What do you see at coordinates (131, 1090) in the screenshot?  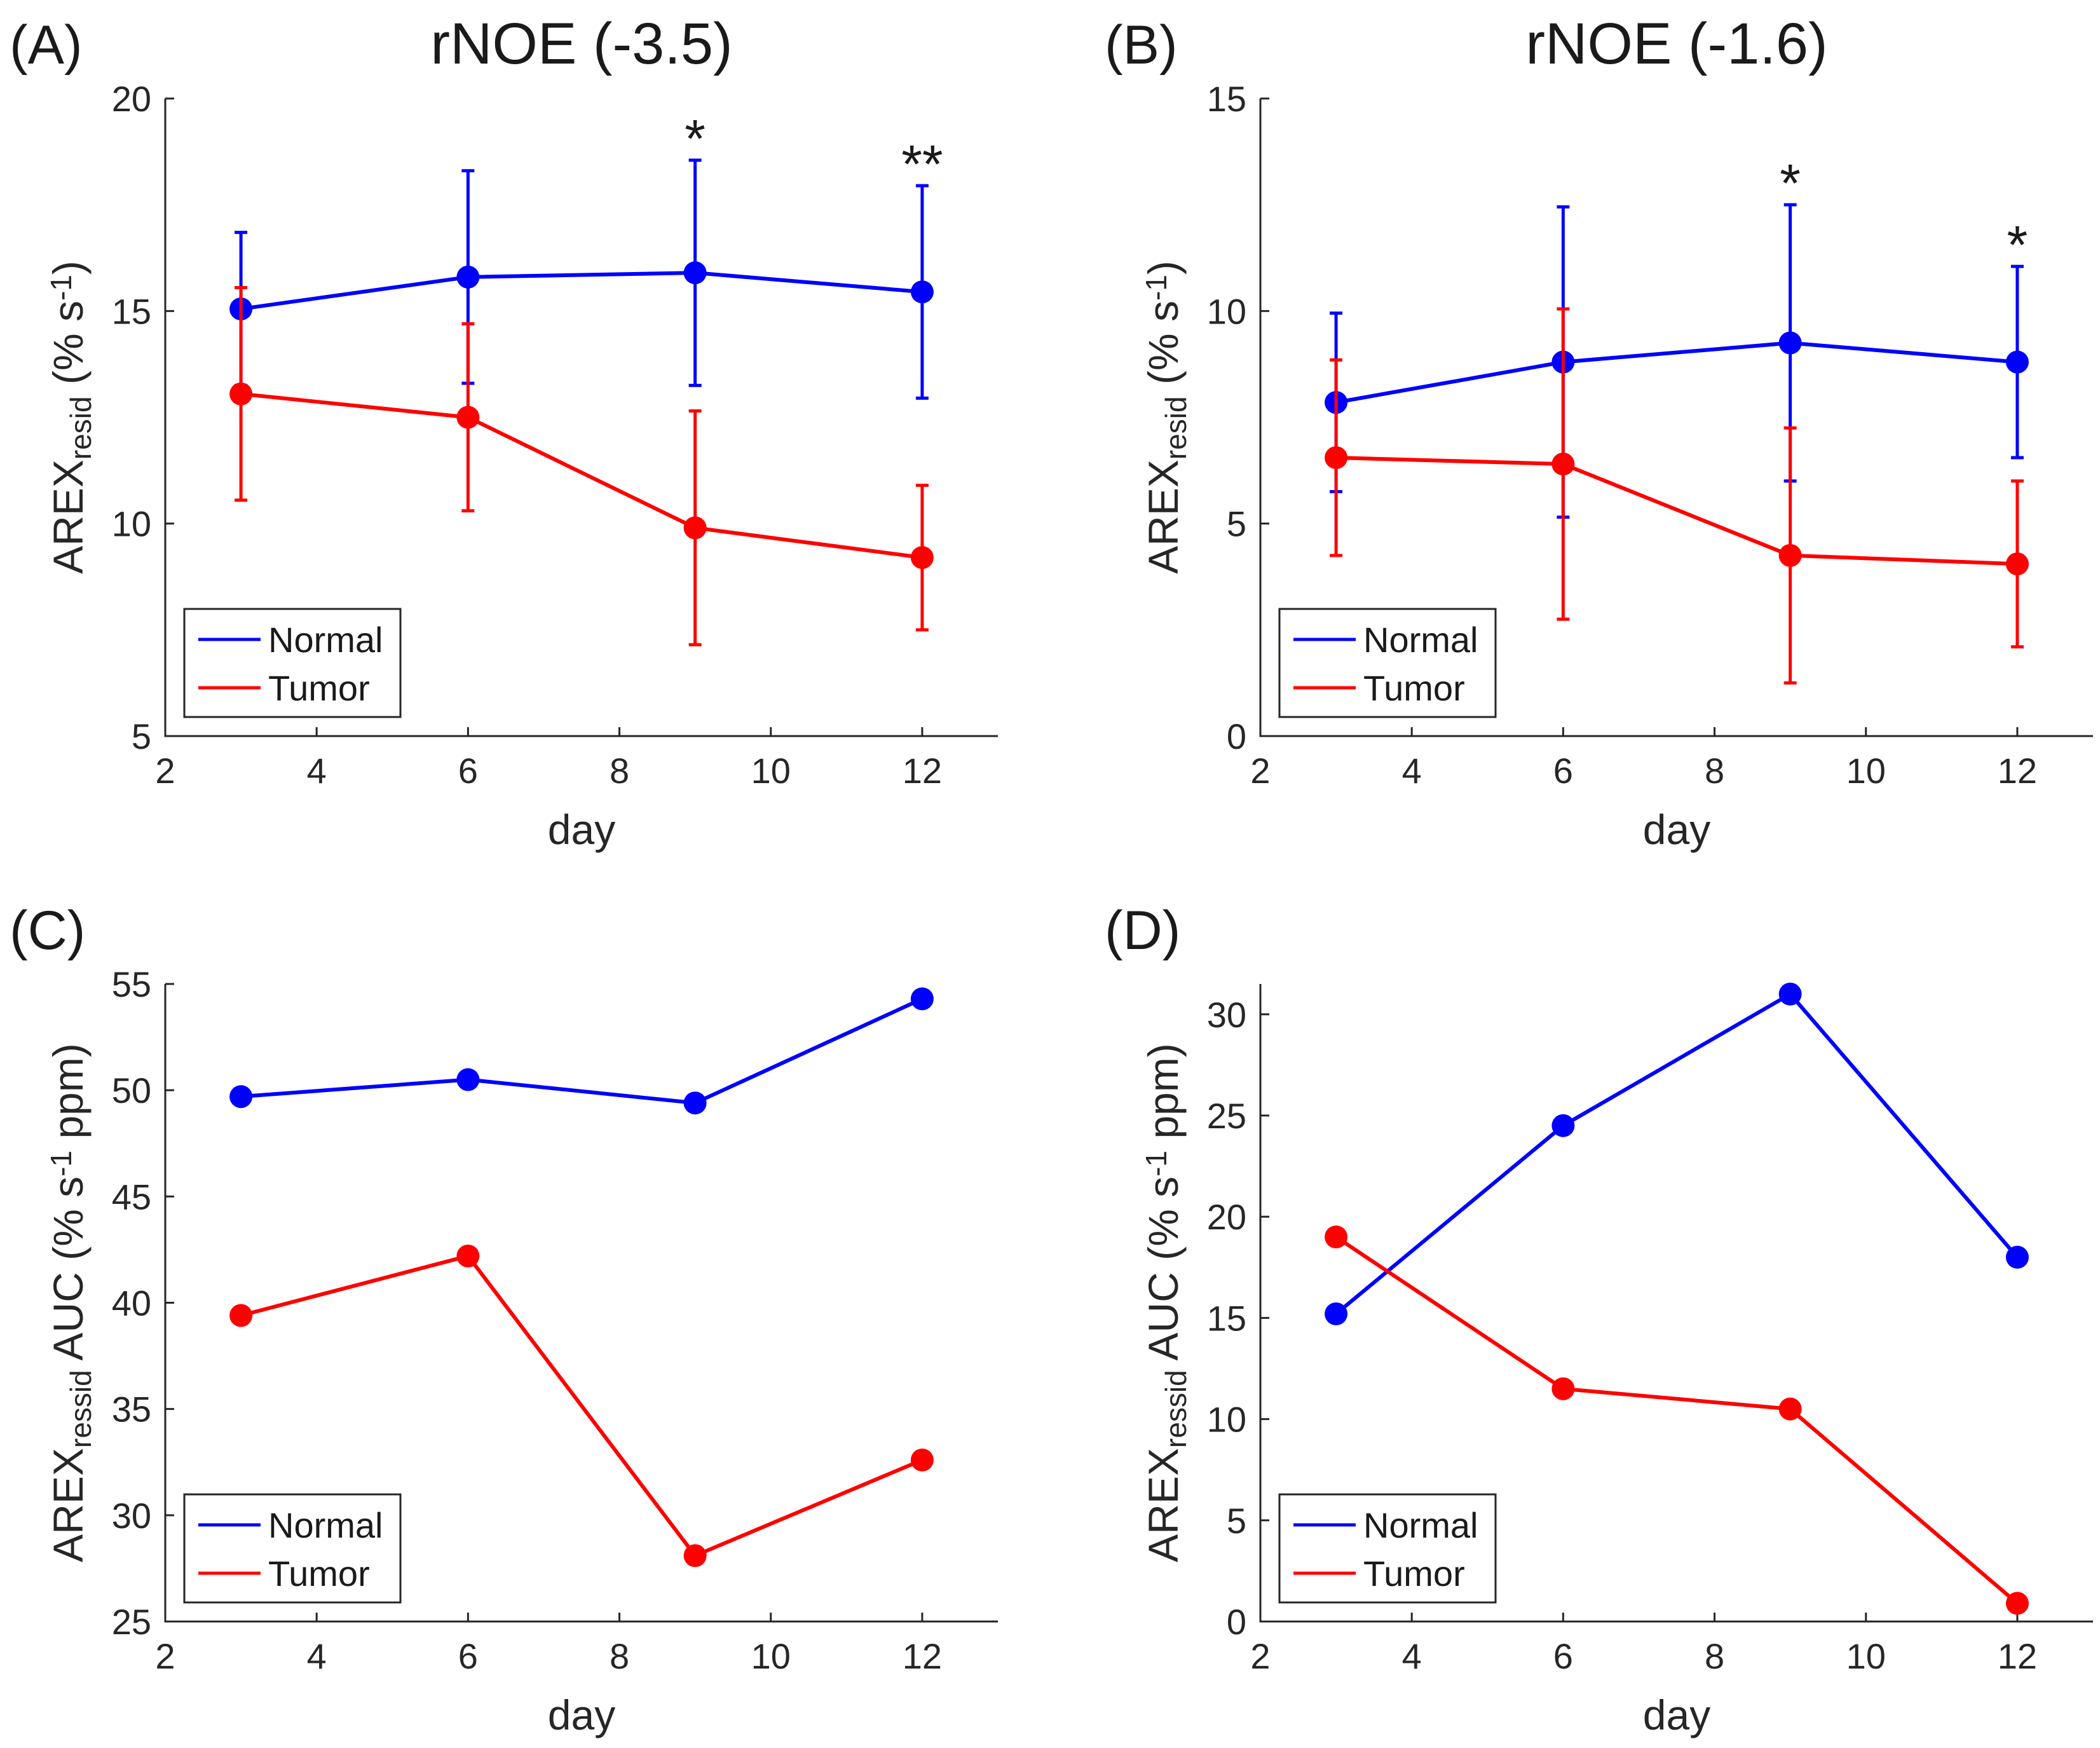 I see `y-tick-label: 50` at bounding box center [131, 1090].